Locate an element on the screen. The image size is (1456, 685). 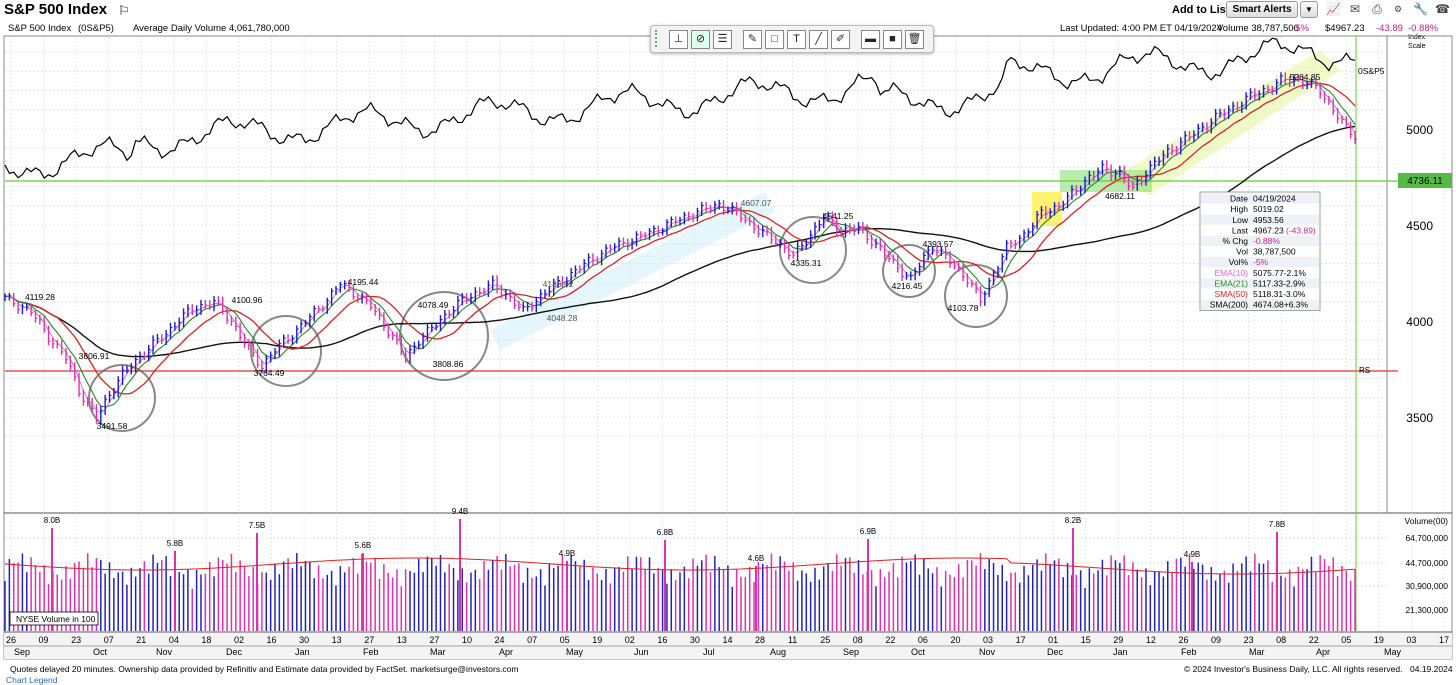
chart-icon: 📈 is located at coordinates (1333, 9).